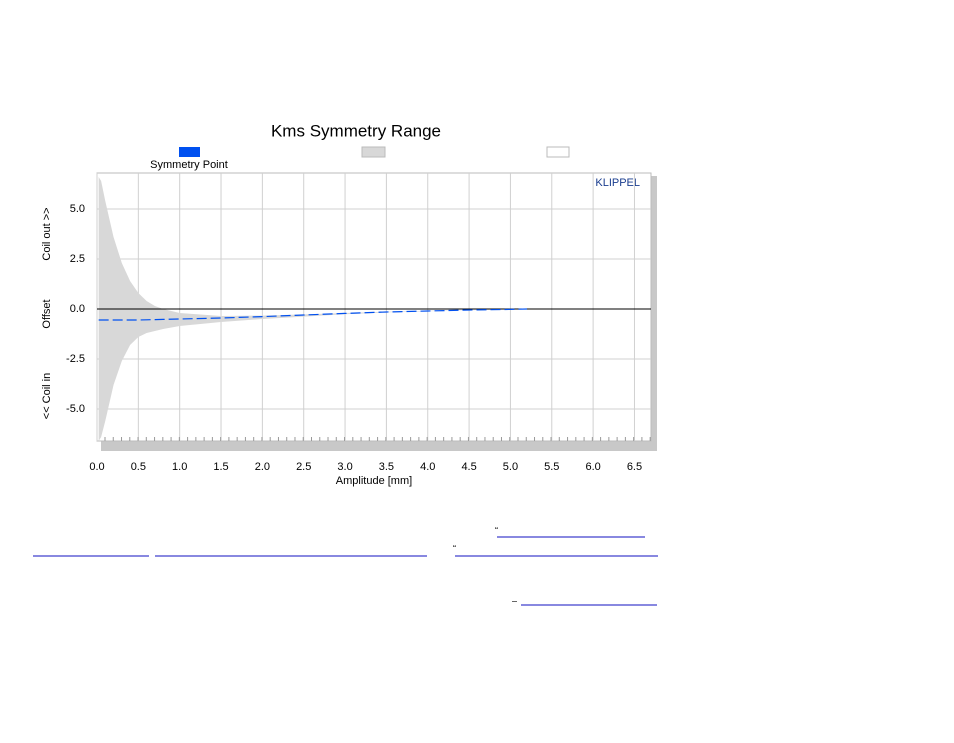 The height and width of the screenshot is (743, 954). I want to click on x-tick-label: 2.5, so click(303, 467).